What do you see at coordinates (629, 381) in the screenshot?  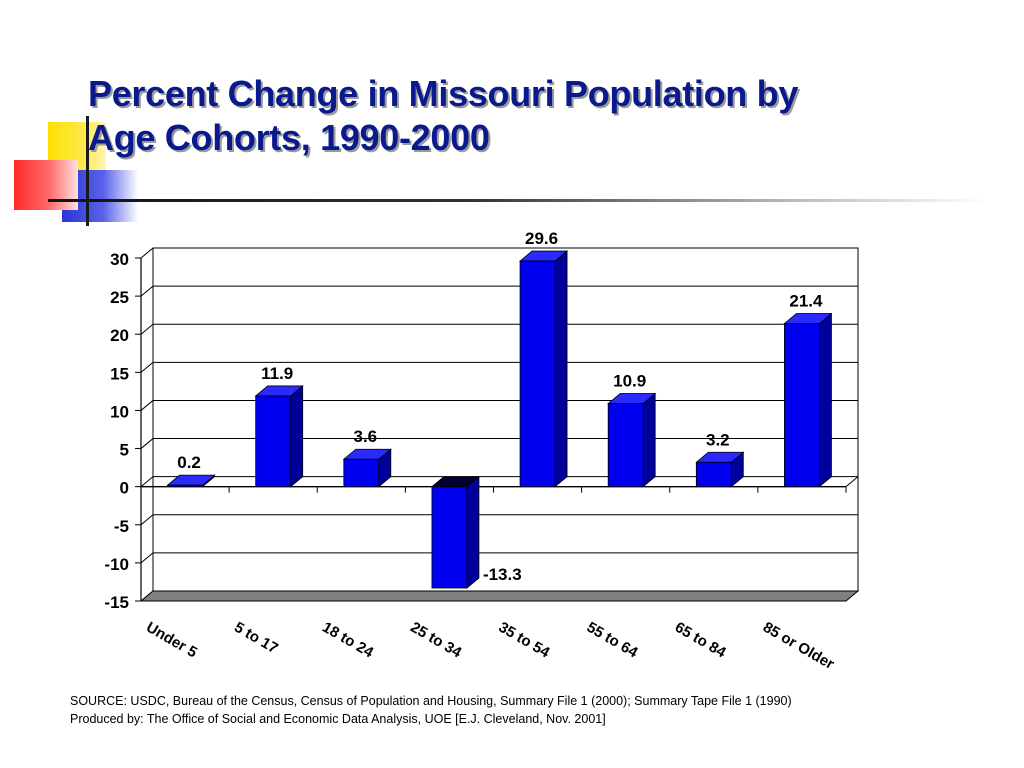 I see `data-label: 10.9` at bounding box center [629, 381].